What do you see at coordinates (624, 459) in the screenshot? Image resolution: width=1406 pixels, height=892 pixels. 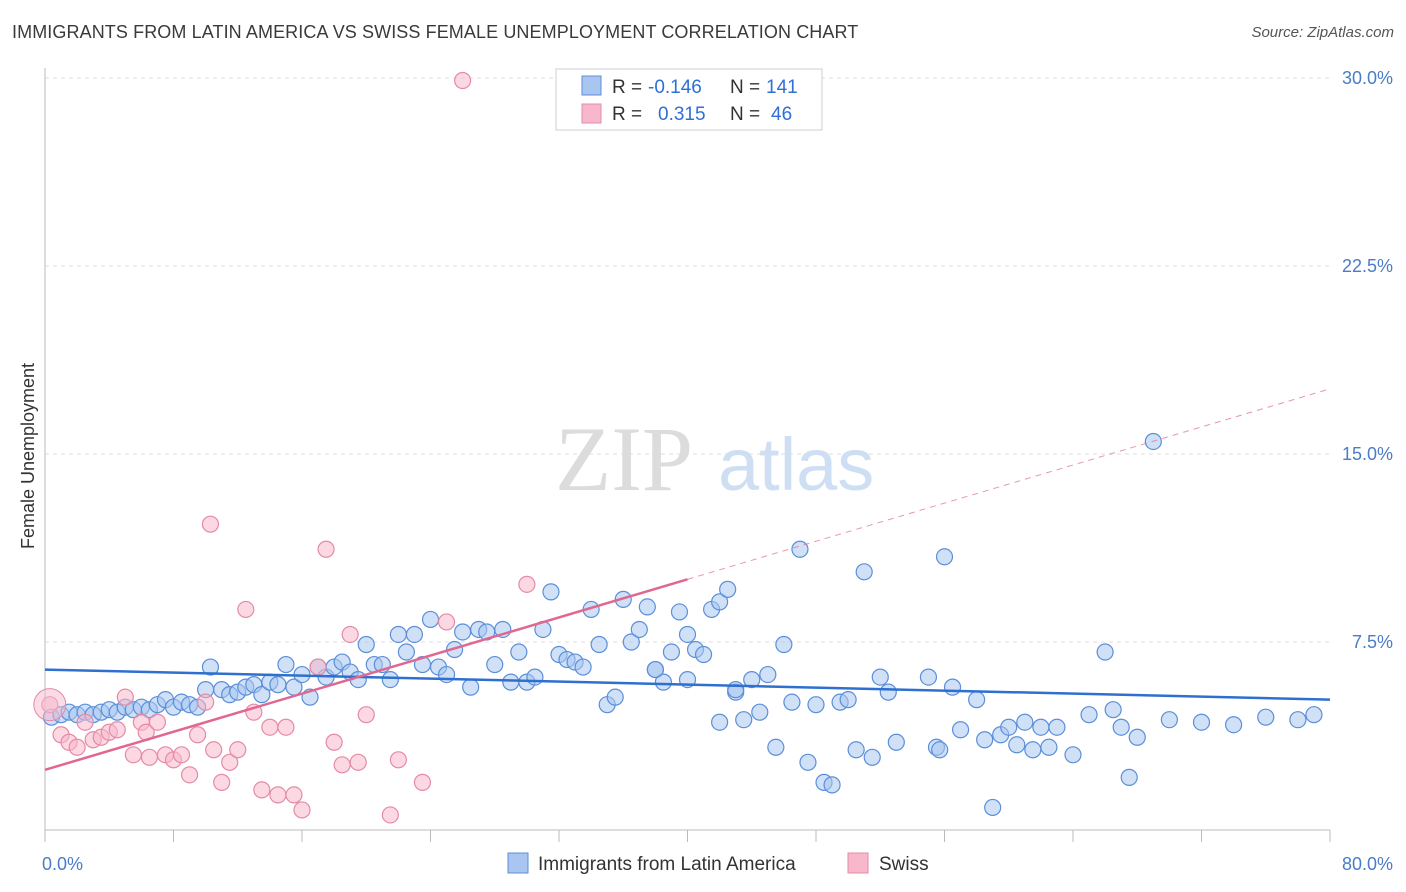 I see `watermark-zip: ZIP` at bounding box center [624, 459].